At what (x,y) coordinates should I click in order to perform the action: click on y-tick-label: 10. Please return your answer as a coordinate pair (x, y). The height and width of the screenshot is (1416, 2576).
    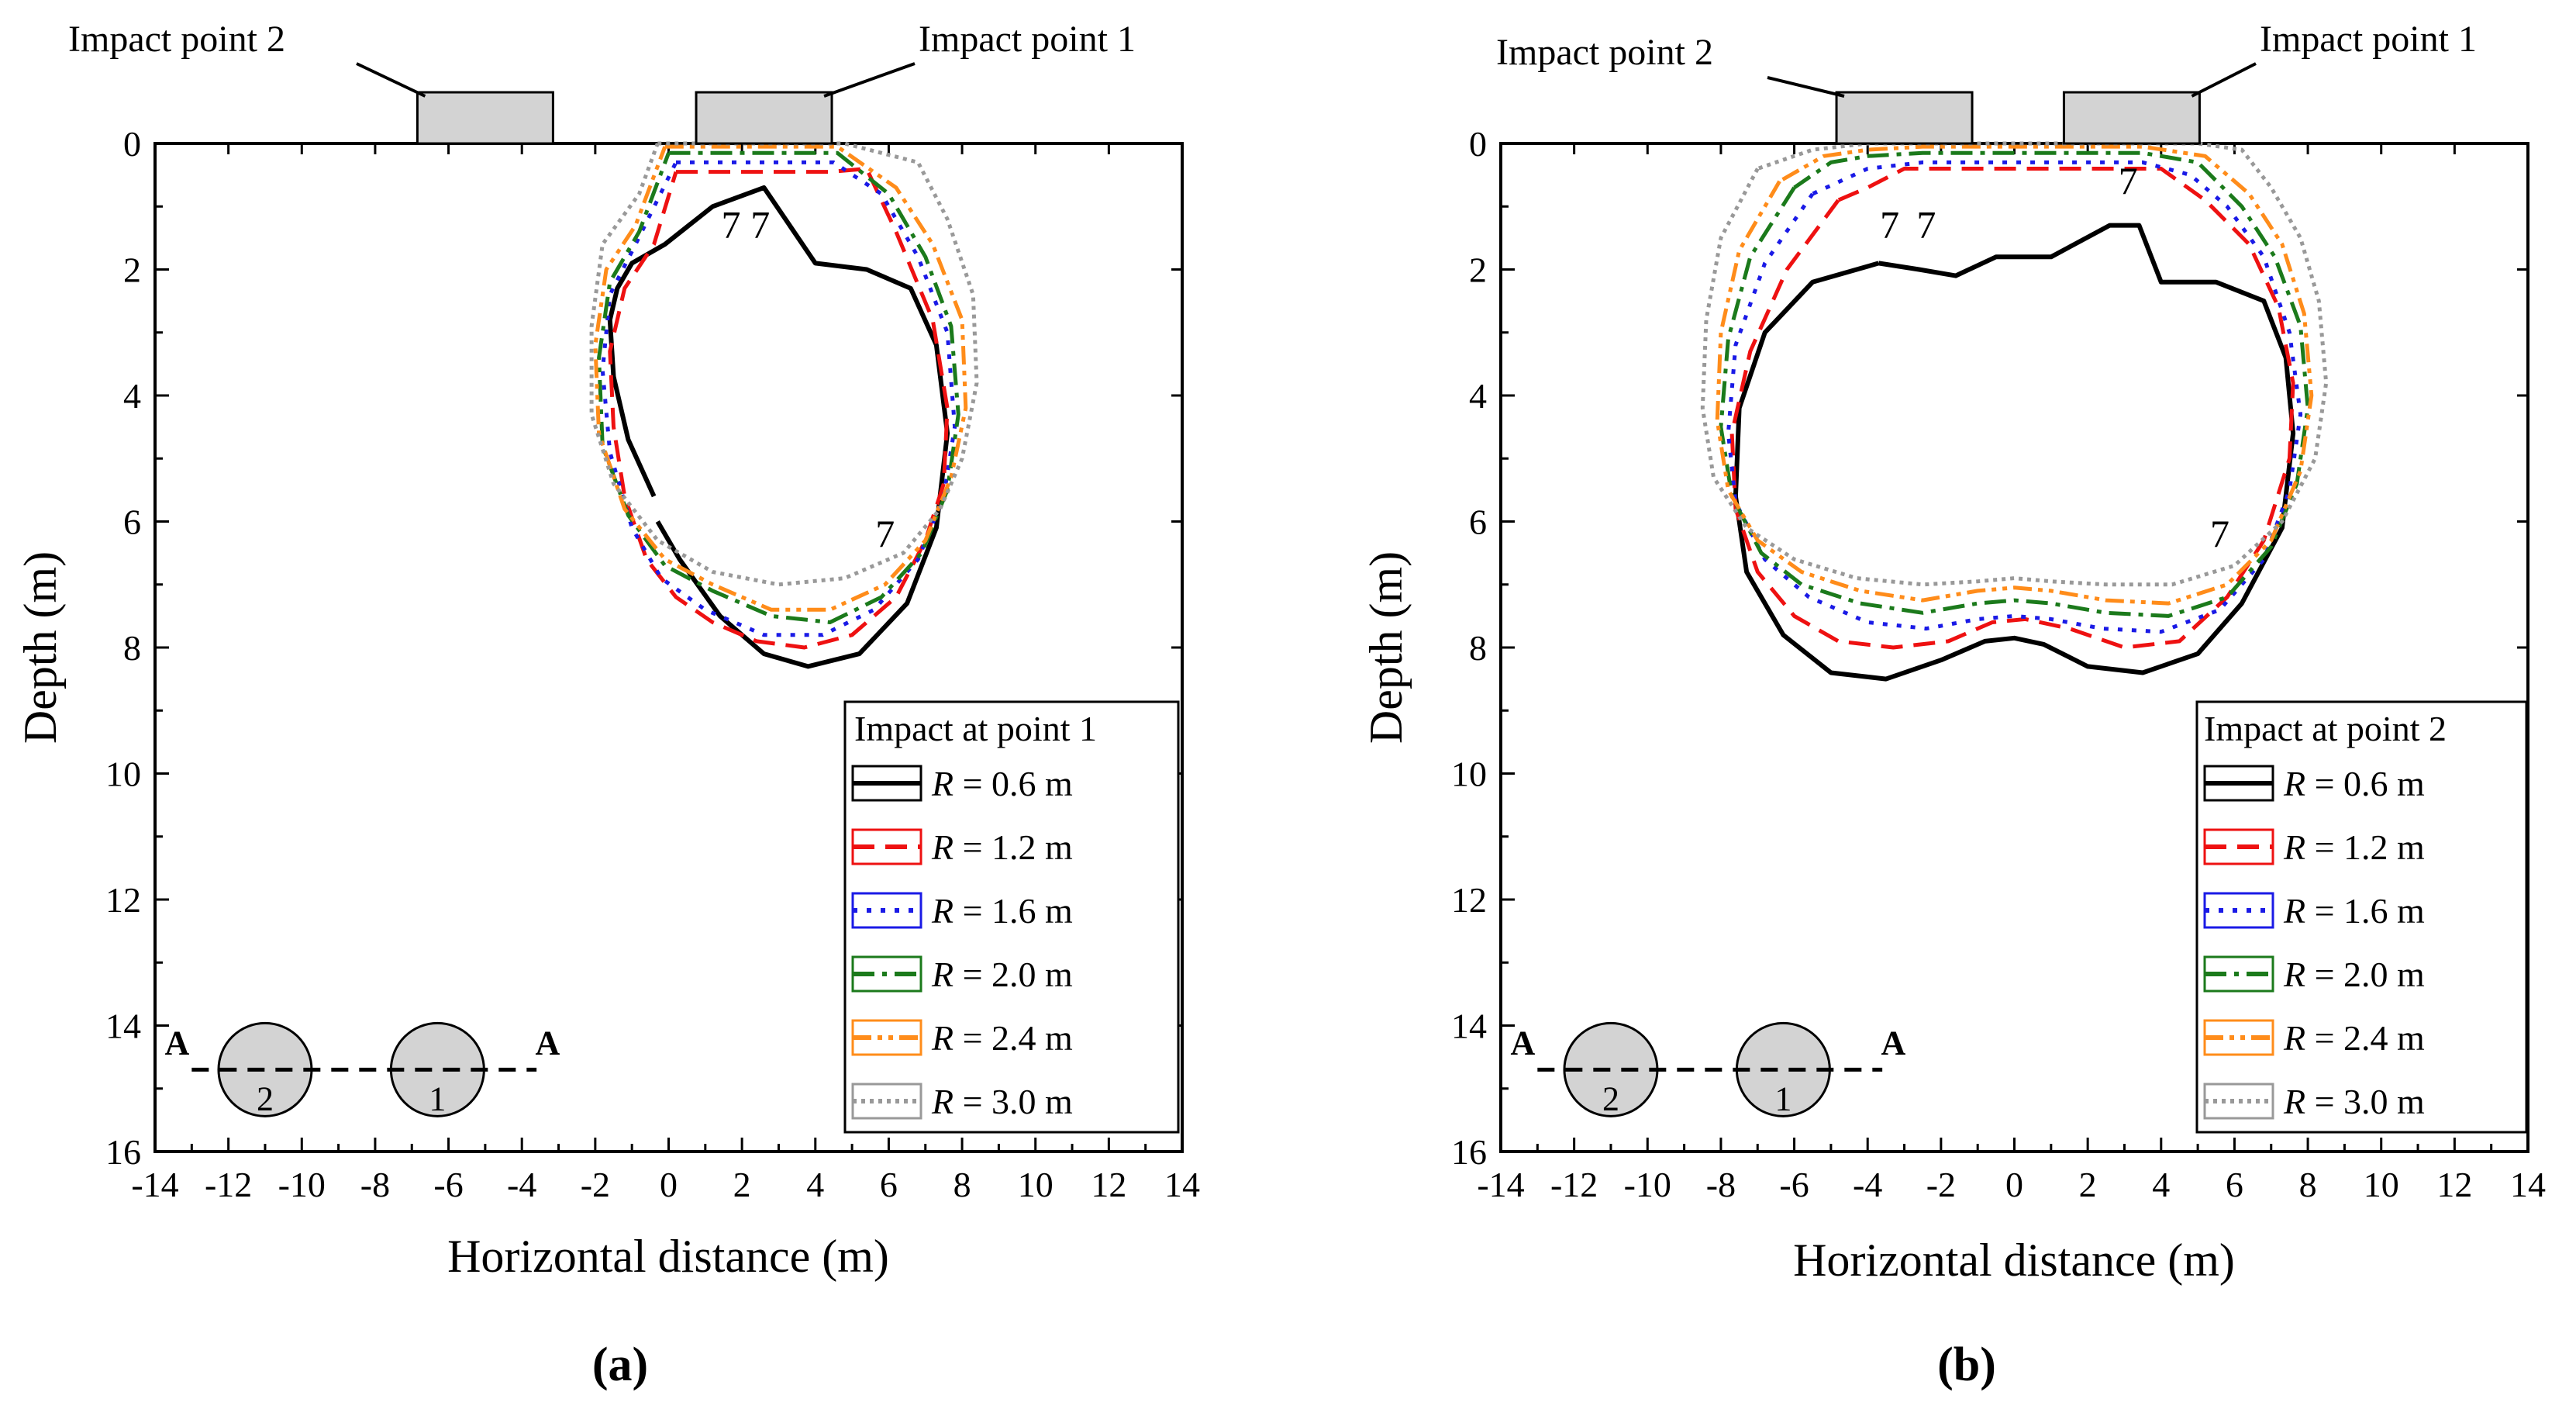
    Looking at the image, I should click on (1469, 774).